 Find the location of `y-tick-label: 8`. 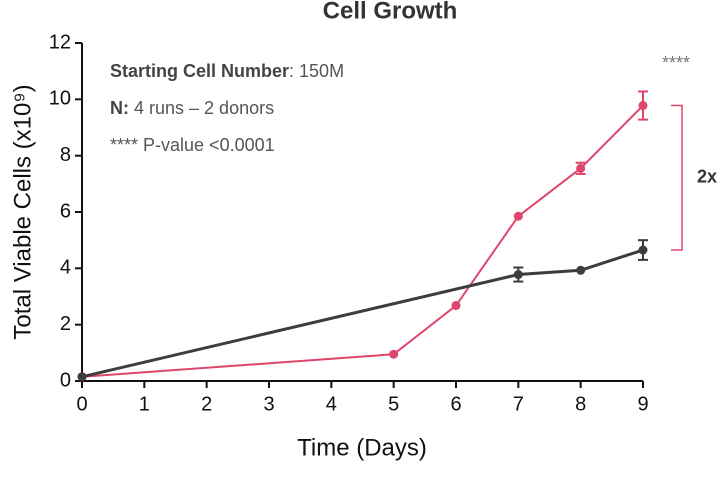

y-tick-label: 8 is located at coordinates (65, 155).